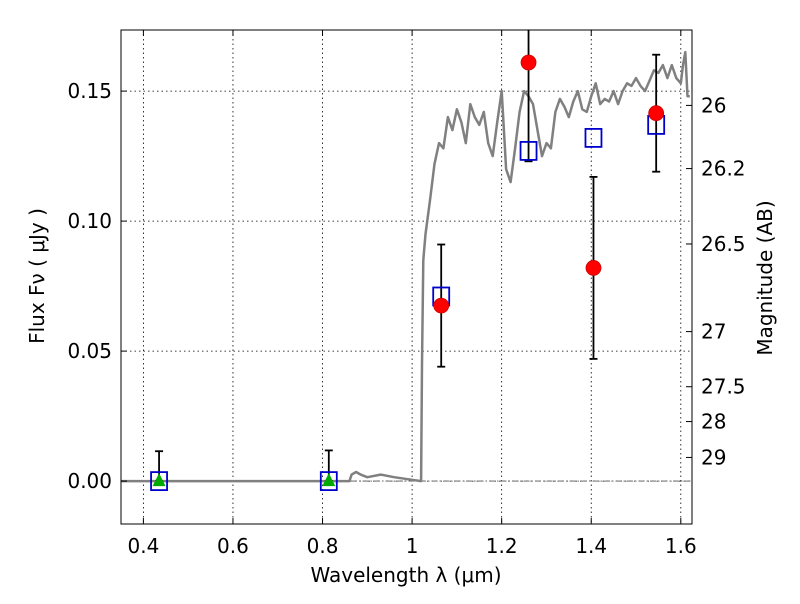  I want to click on x-axis-title: Wavelength λ (μm), so click(405, 575).